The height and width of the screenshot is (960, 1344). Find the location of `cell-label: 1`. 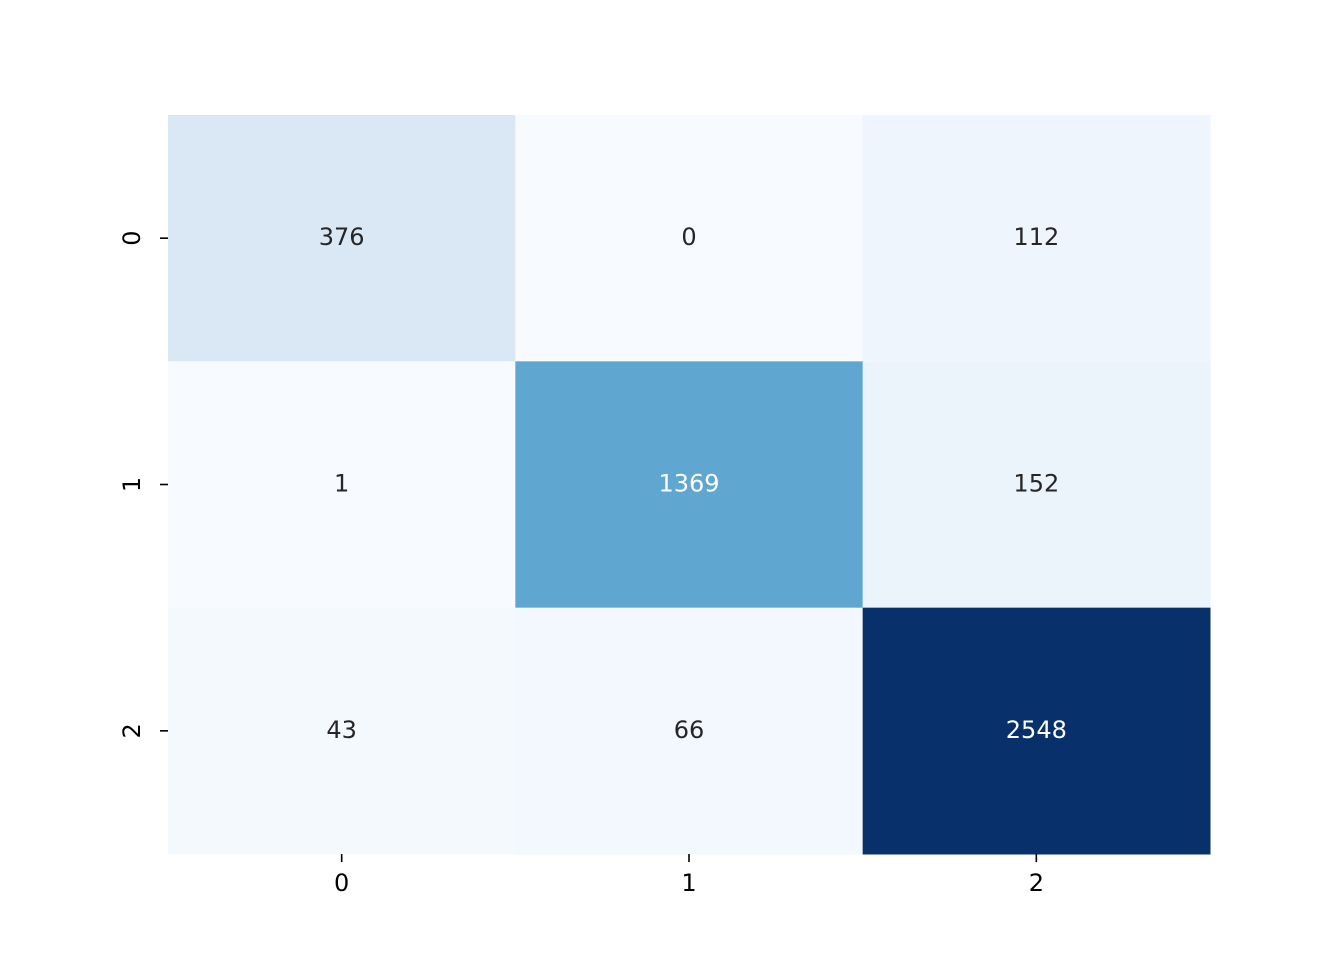

cell-label: 1 is located at coordinates (341, 484).